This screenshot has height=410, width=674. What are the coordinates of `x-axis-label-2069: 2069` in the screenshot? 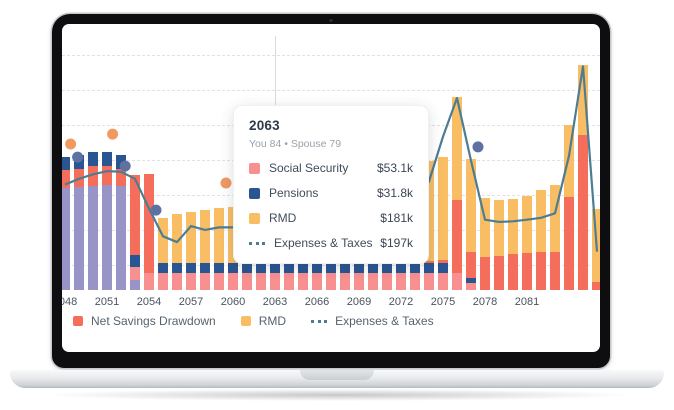 It's located at (359, 302).